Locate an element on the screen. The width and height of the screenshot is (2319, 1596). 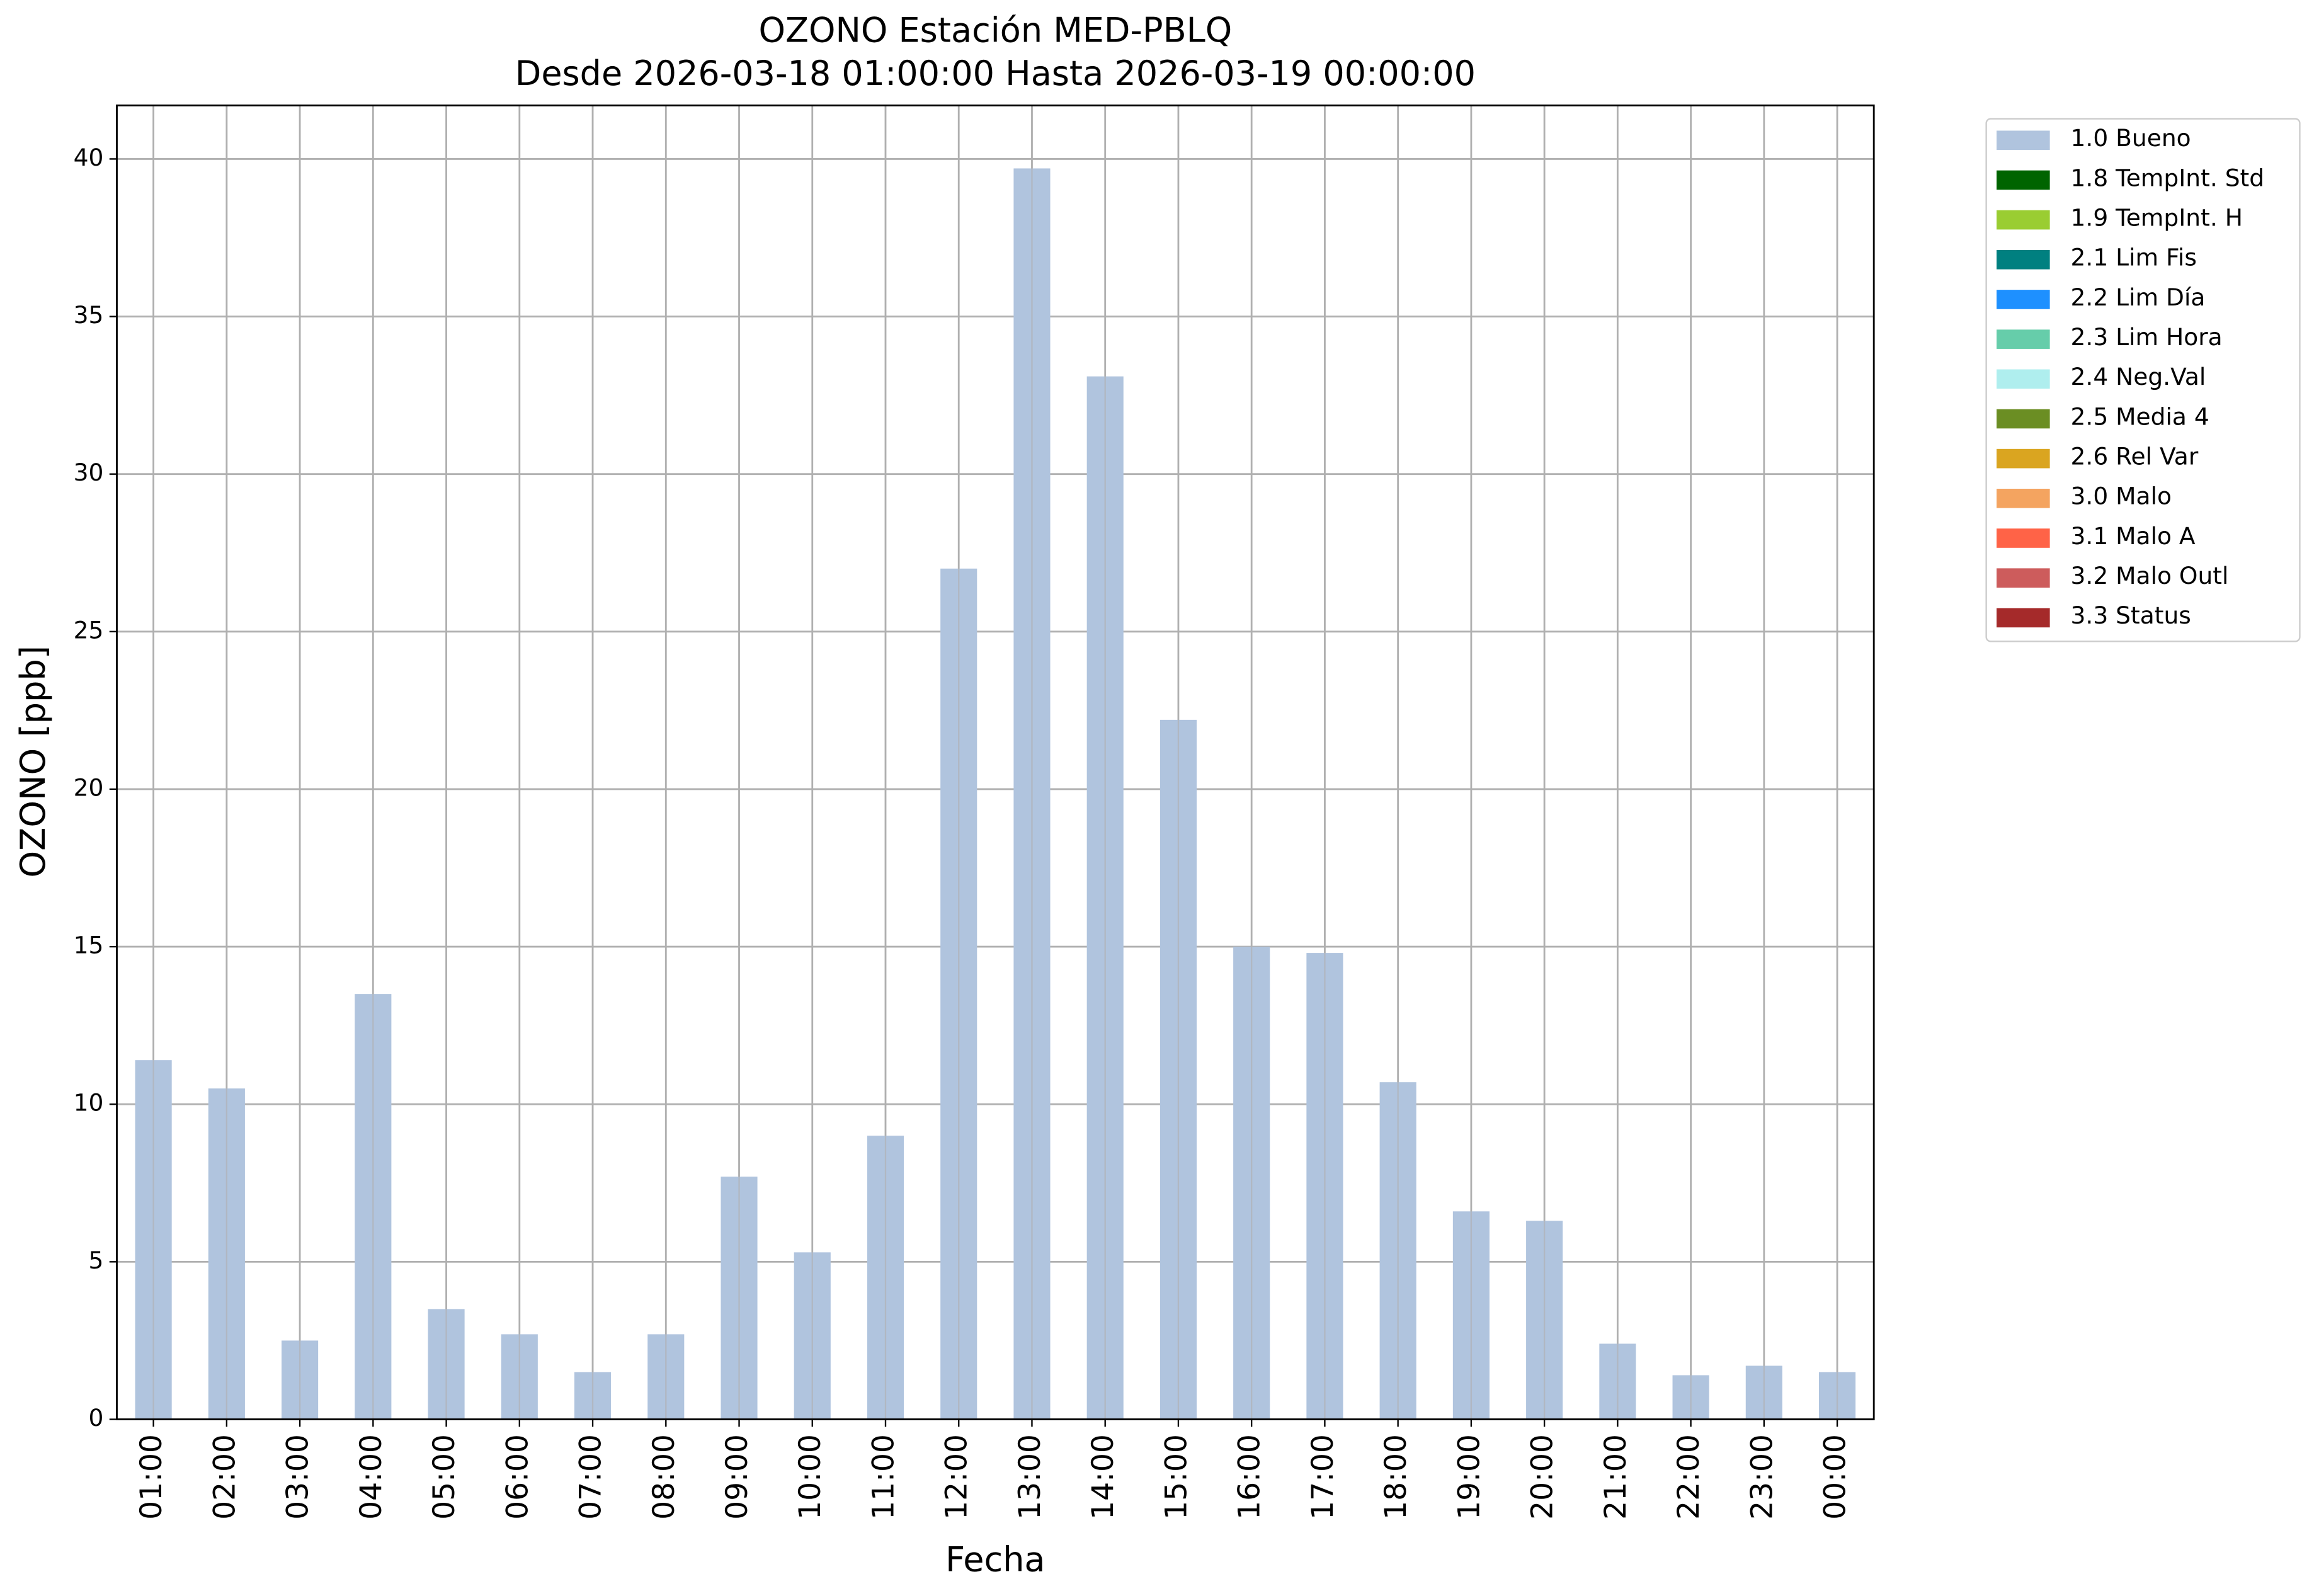
x-tick-label: 17:00 is located at coordinates (1323, 1477).